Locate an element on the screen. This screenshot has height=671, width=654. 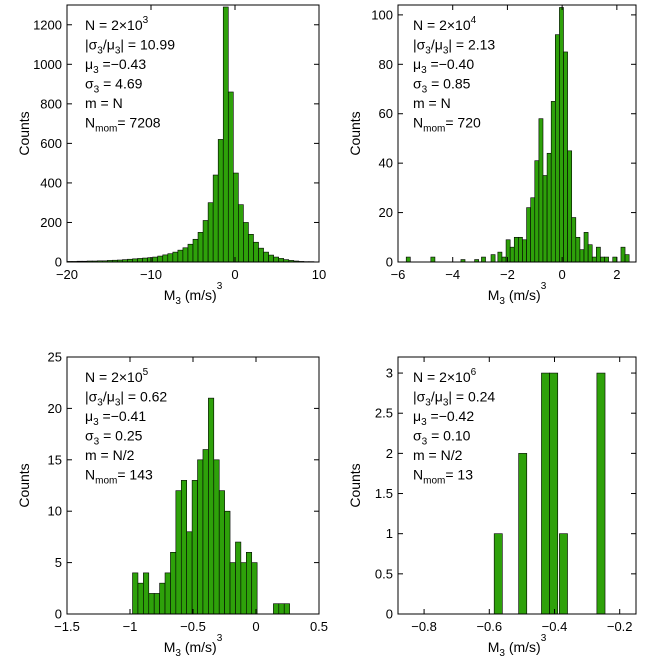
y-tick-label: 1 is located at coordinates (389, 533).